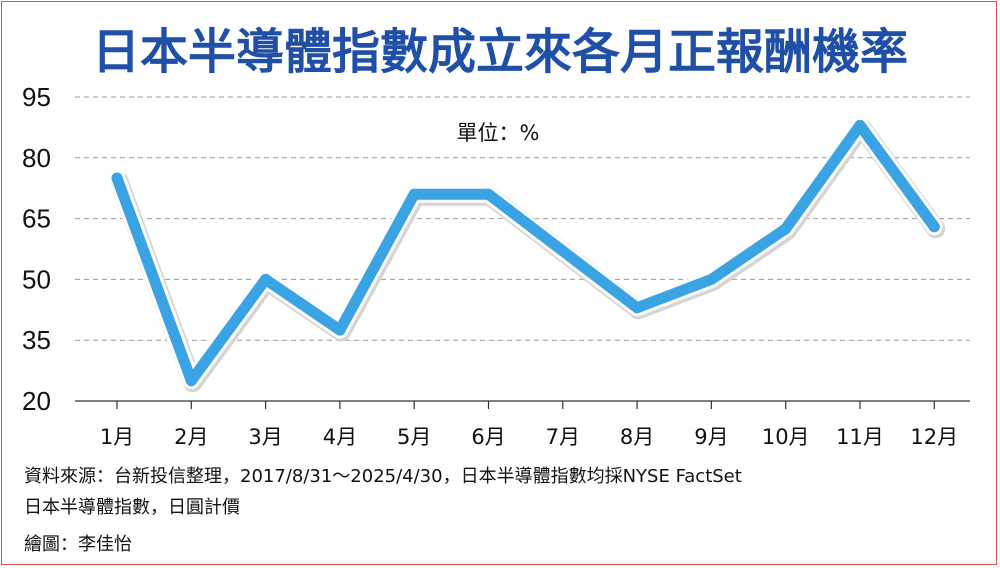  I want to click on x-tick-label: 7月, so click(563, 437).